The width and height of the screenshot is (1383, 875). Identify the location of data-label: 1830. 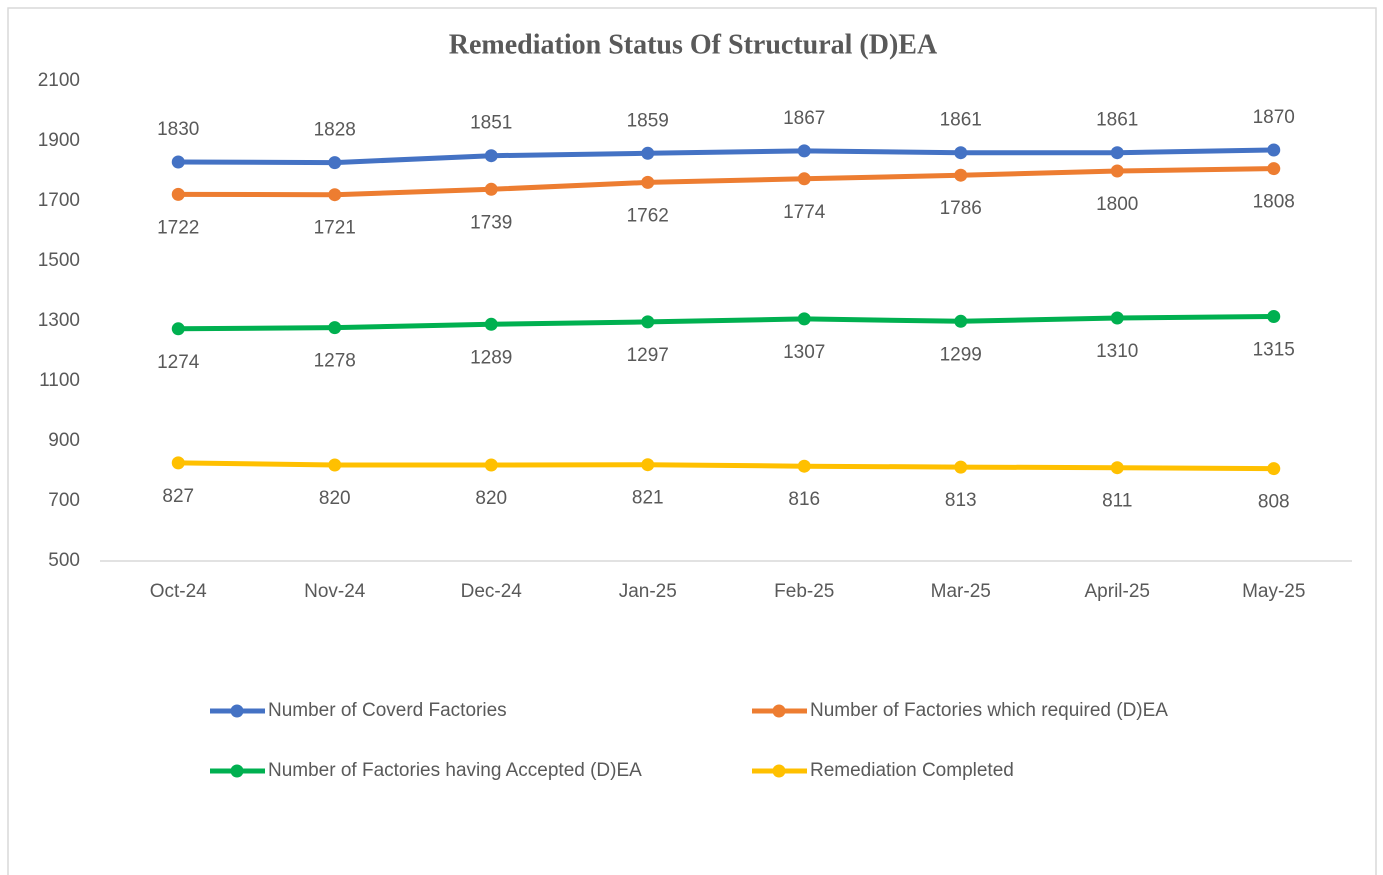
(178, 129).